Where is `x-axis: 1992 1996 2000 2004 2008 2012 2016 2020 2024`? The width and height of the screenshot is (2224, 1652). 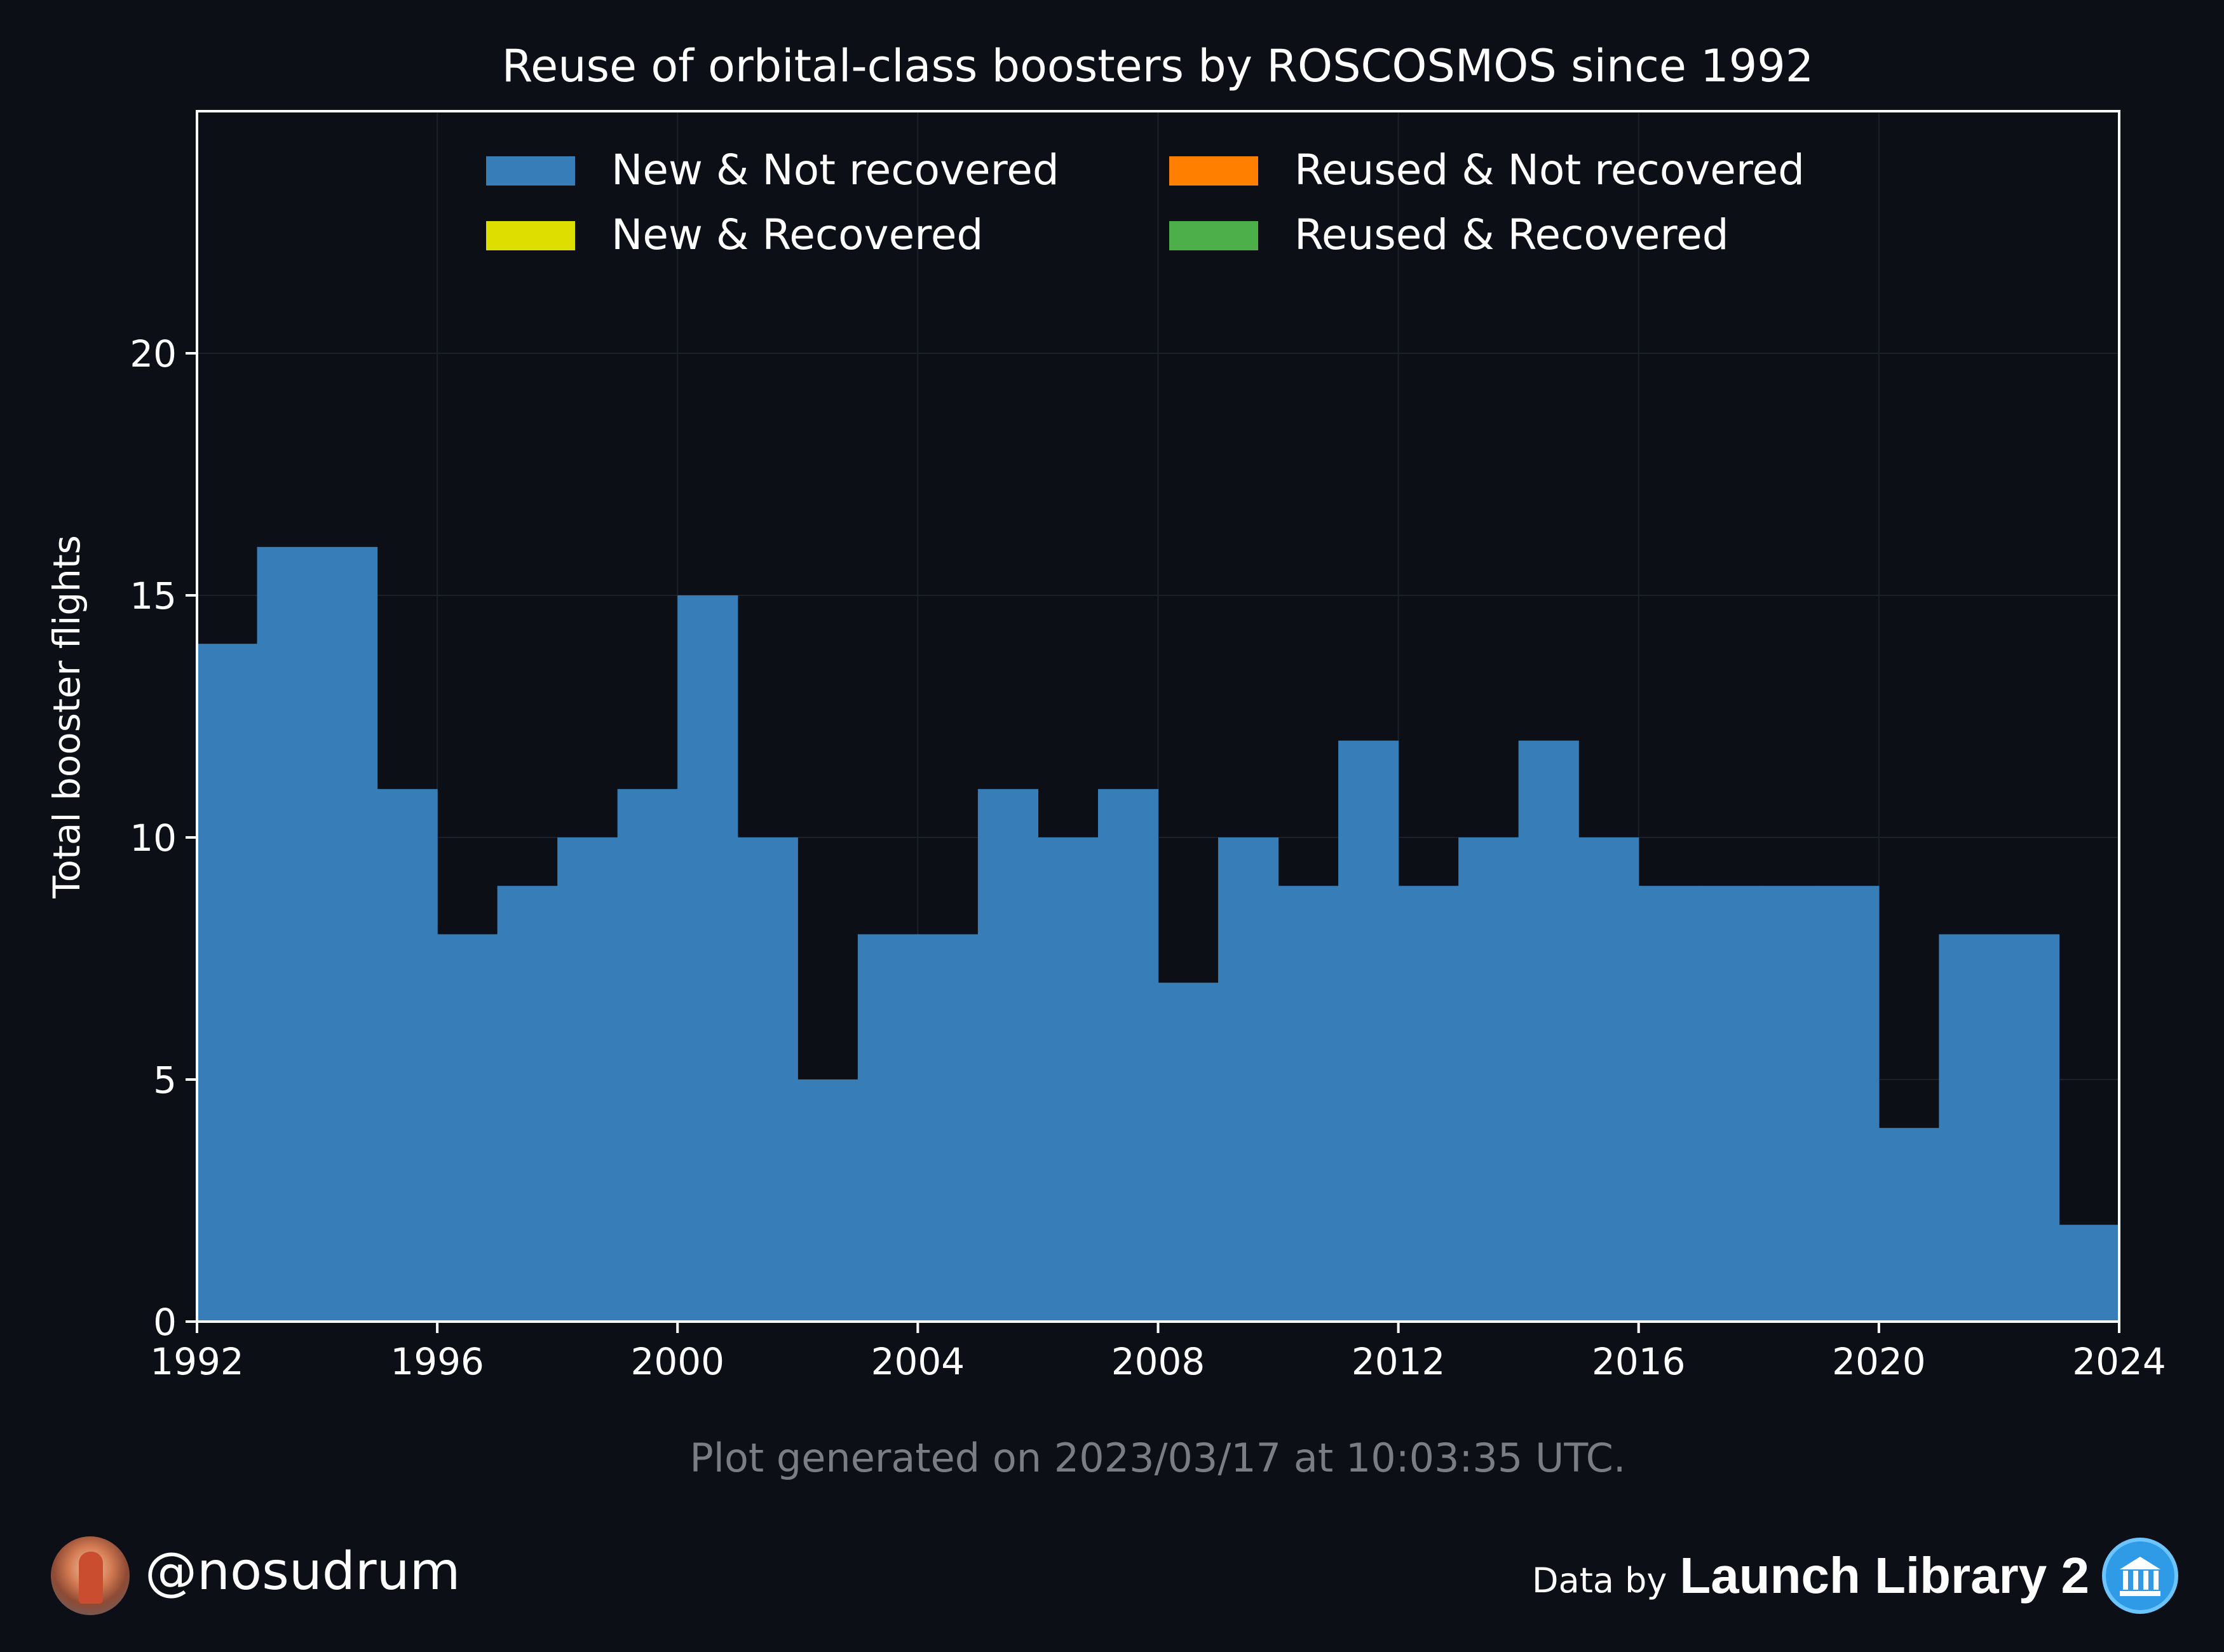 x-axis: 1992 1996 2000 2004 2008 2012 2016 2020 2024 is located at coordinates (1158, 1353).